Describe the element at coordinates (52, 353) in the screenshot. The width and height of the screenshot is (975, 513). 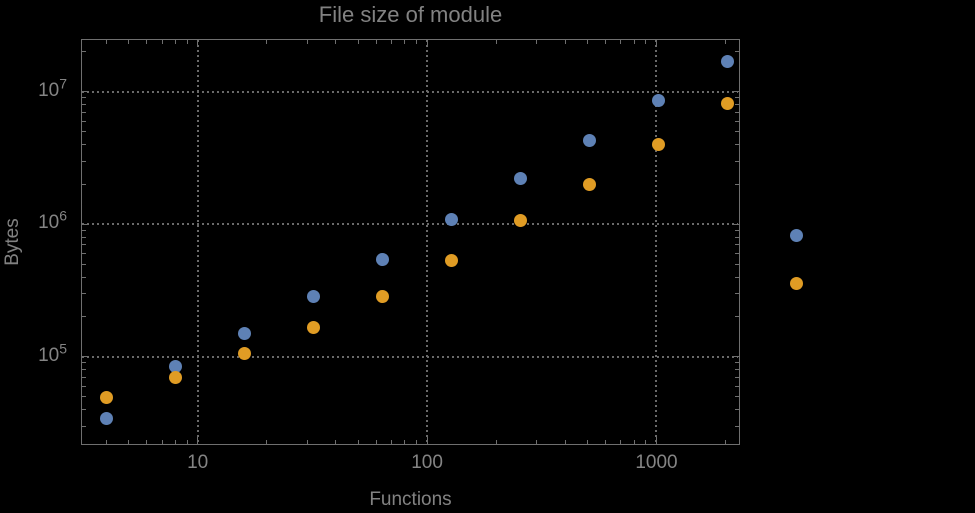
I see `y-tick-label: 10⁵` at that location.